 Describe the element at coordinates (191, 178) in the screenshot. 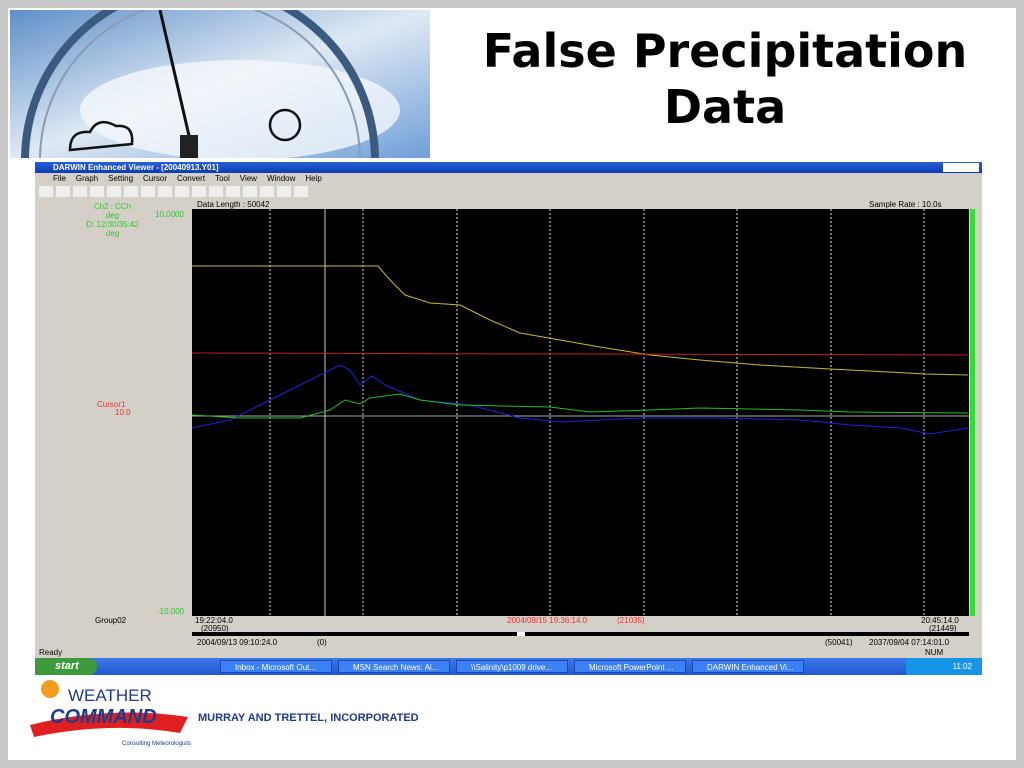

I see `menu-item: Convert` at that location.